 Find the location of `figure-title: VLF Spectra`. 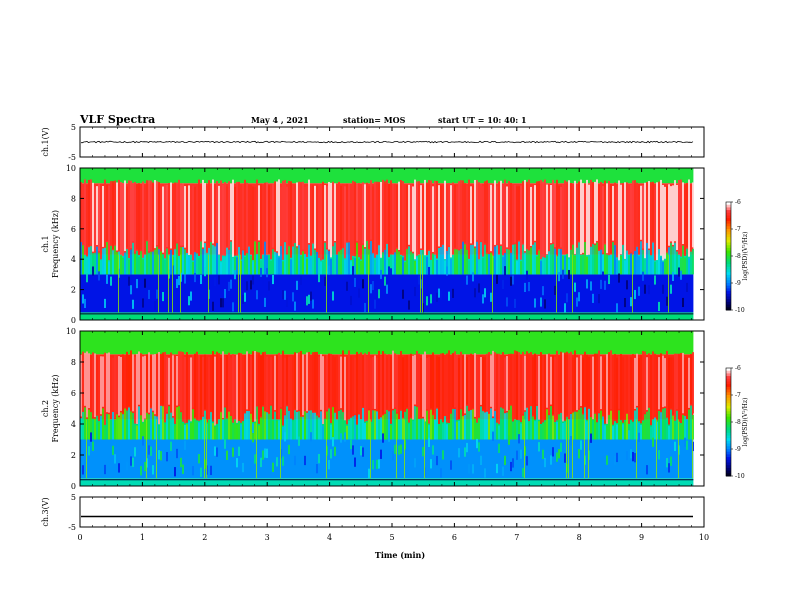

figure-title: VLF Spectra is located at coordinates (117, 119).